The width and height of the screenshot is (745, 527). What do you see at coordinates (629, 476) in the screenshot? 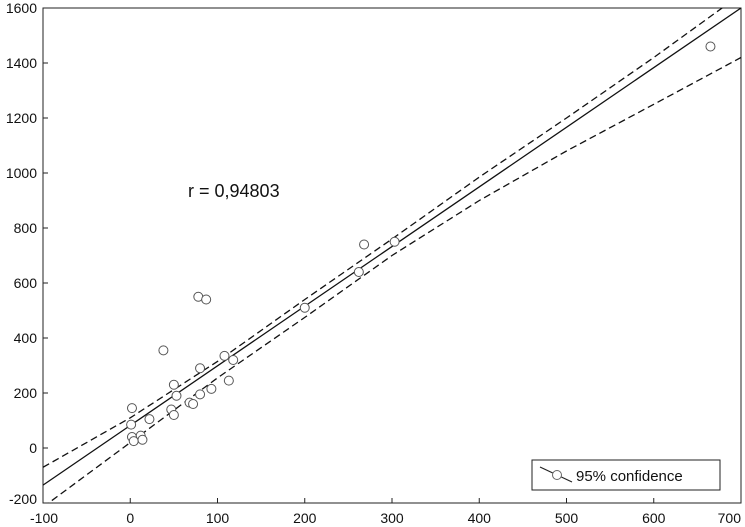
I see `legend-label: 95% confidence` at bounding box center [629, 476].